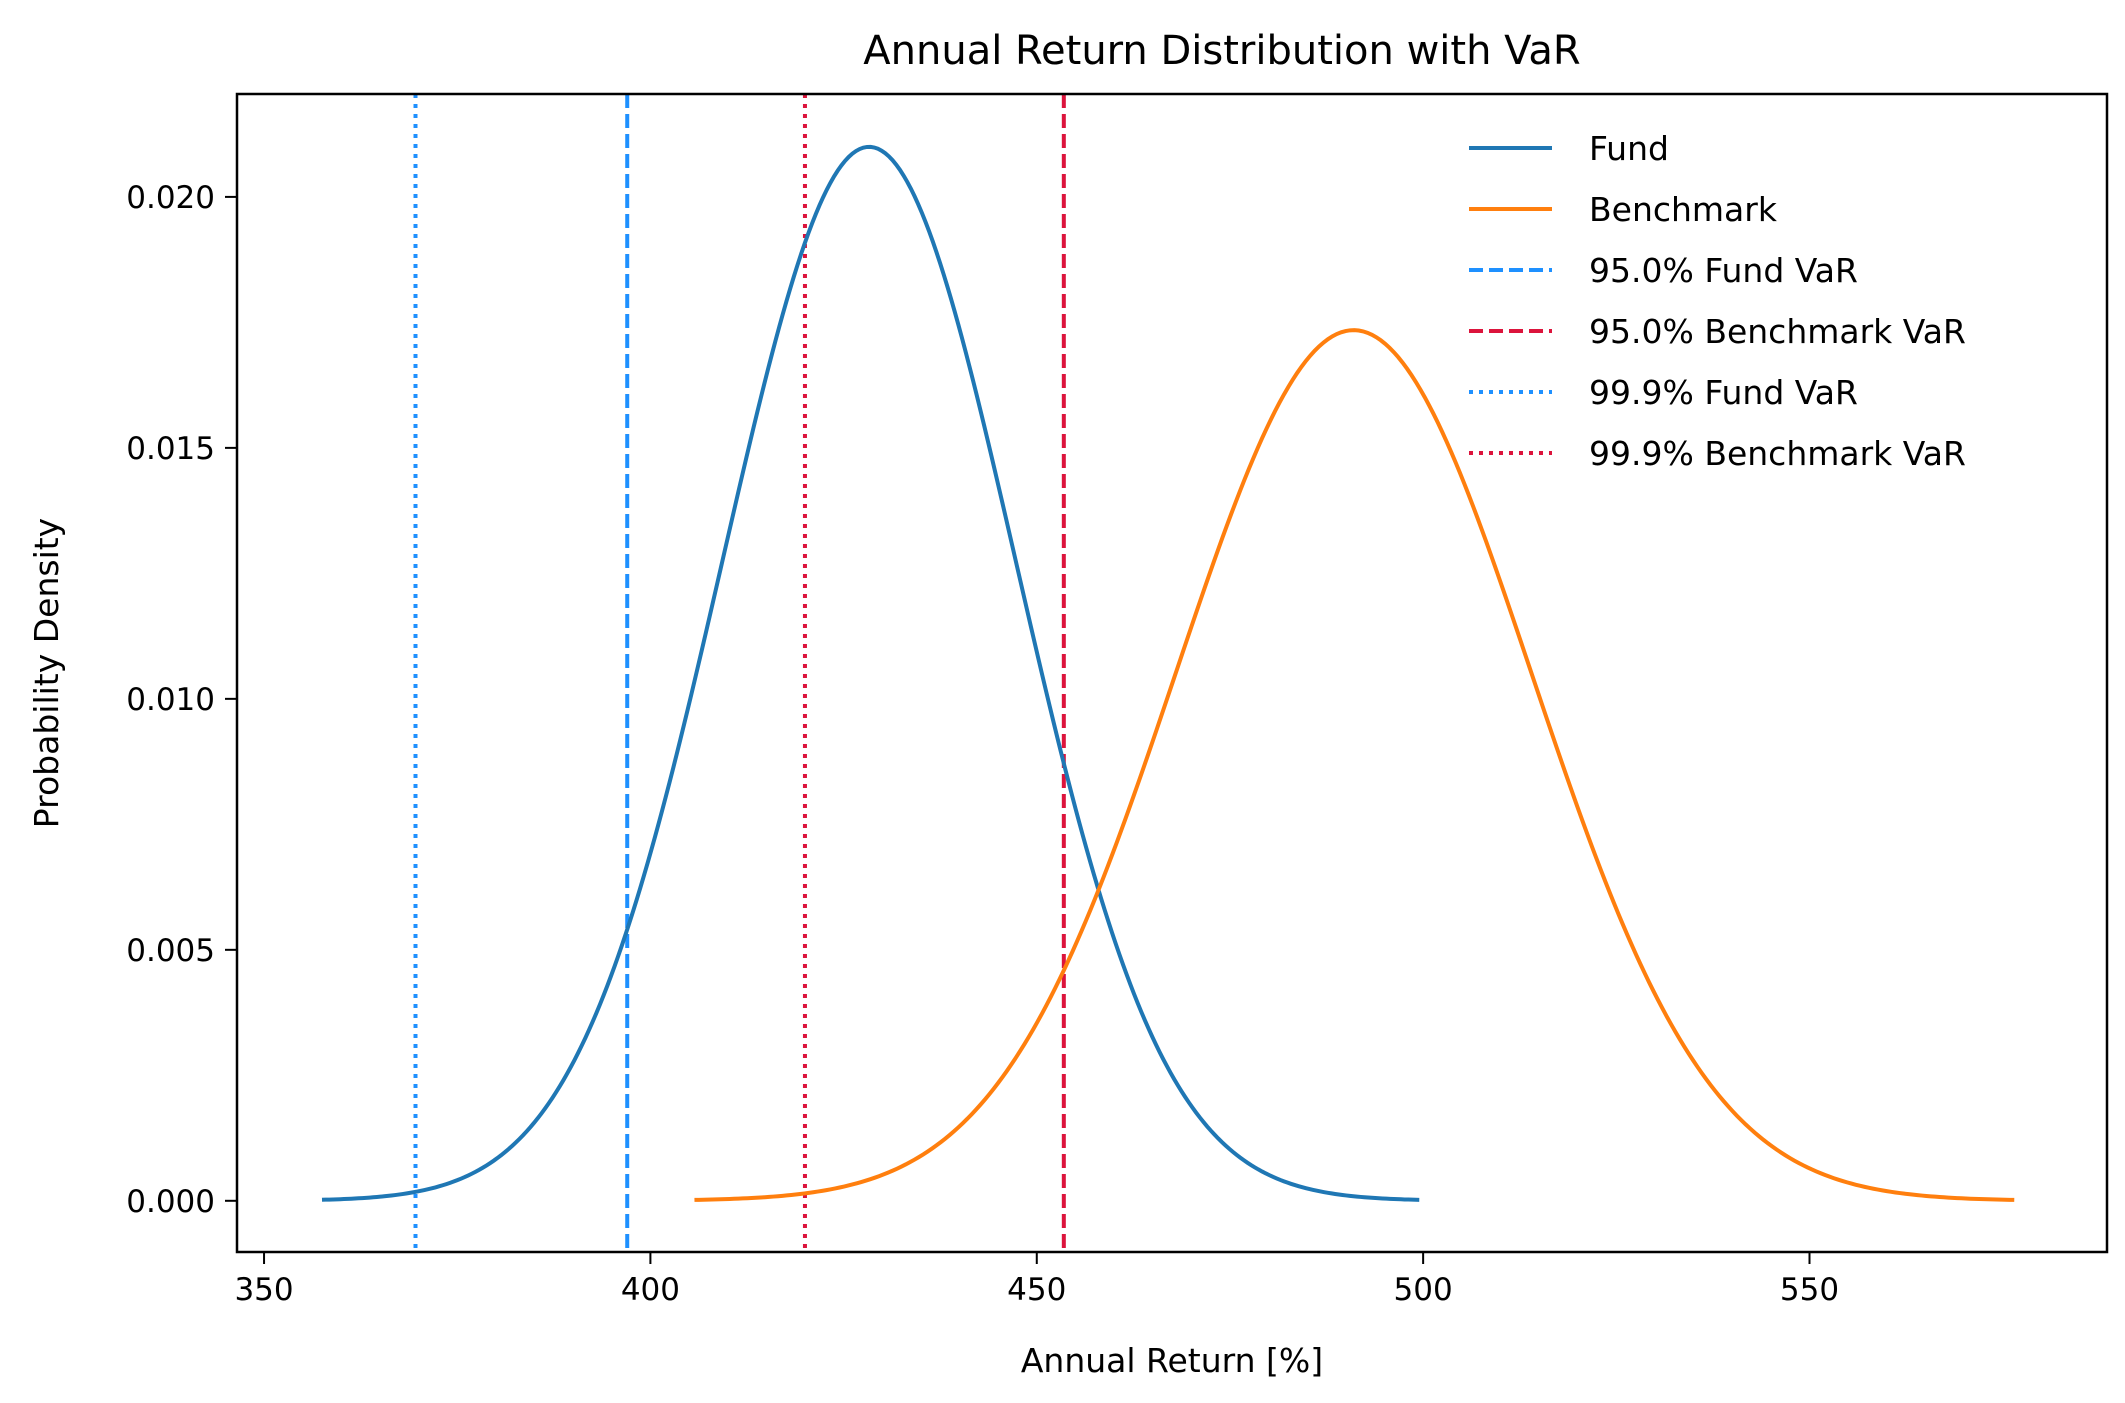 The height and width of the screenshot is (1403, 2125). I want to click on legend-label-0: Fund, so click(1629, 148).